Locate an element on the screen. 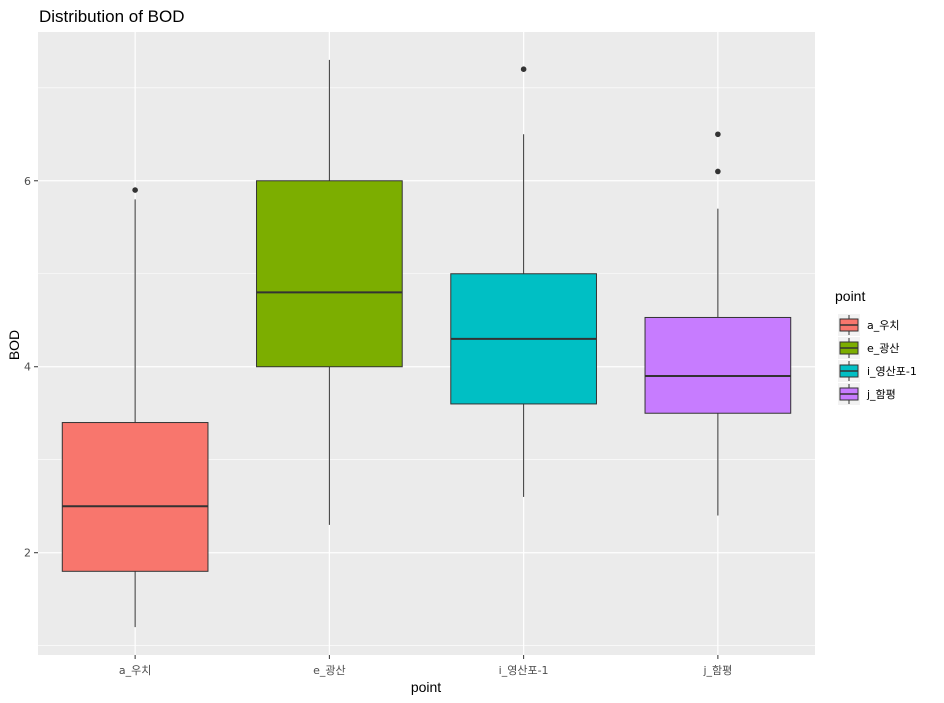 The width and height of the screenshot is (944, 703). legend-item: i_영산포-1 is located at coordinates (877, 371).